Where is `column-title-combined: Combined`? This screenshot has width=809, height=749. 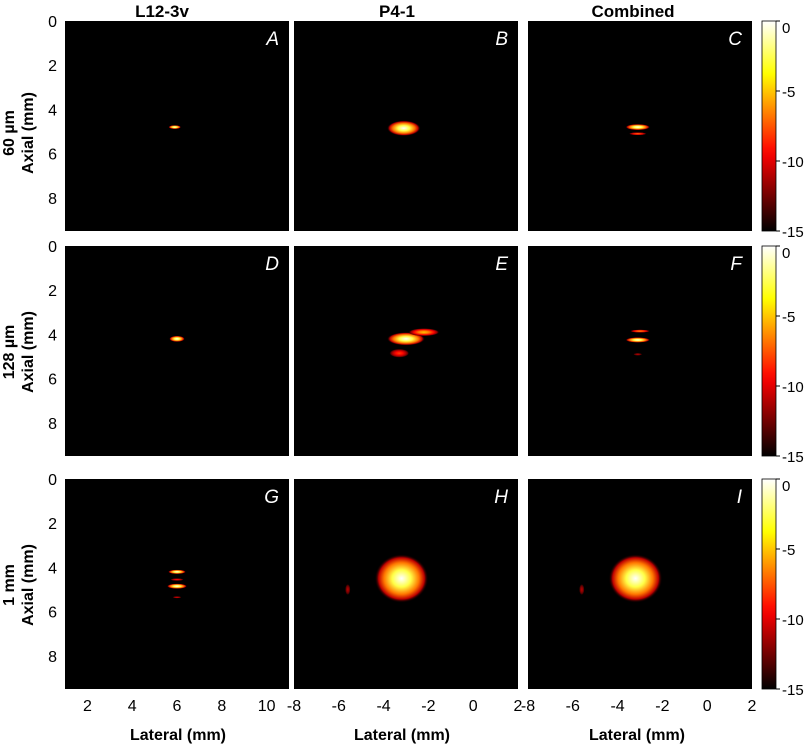
column-title-combined: Combined is located at coordinates (632, 11).